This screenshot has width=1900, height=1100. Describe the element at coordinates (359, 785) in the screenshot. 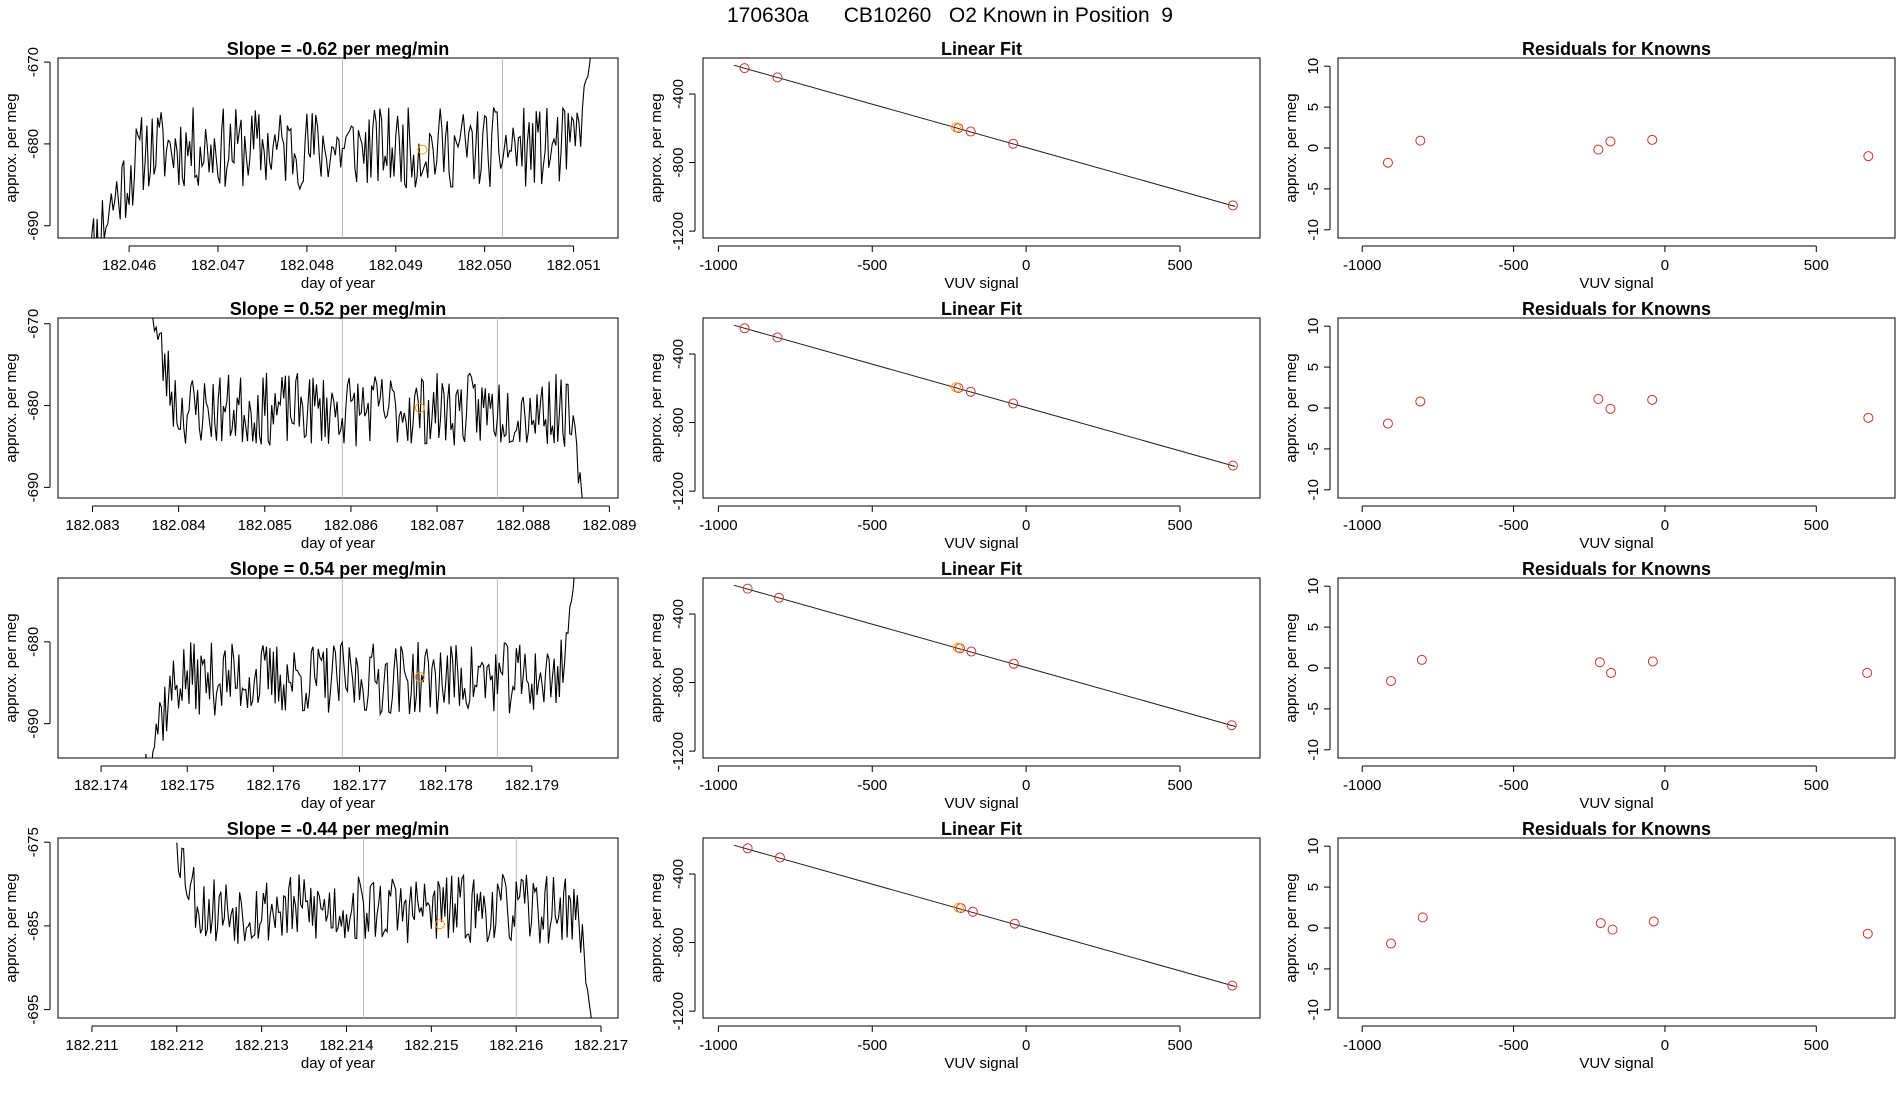

I see `x-tick-label: 182.177` at that location.